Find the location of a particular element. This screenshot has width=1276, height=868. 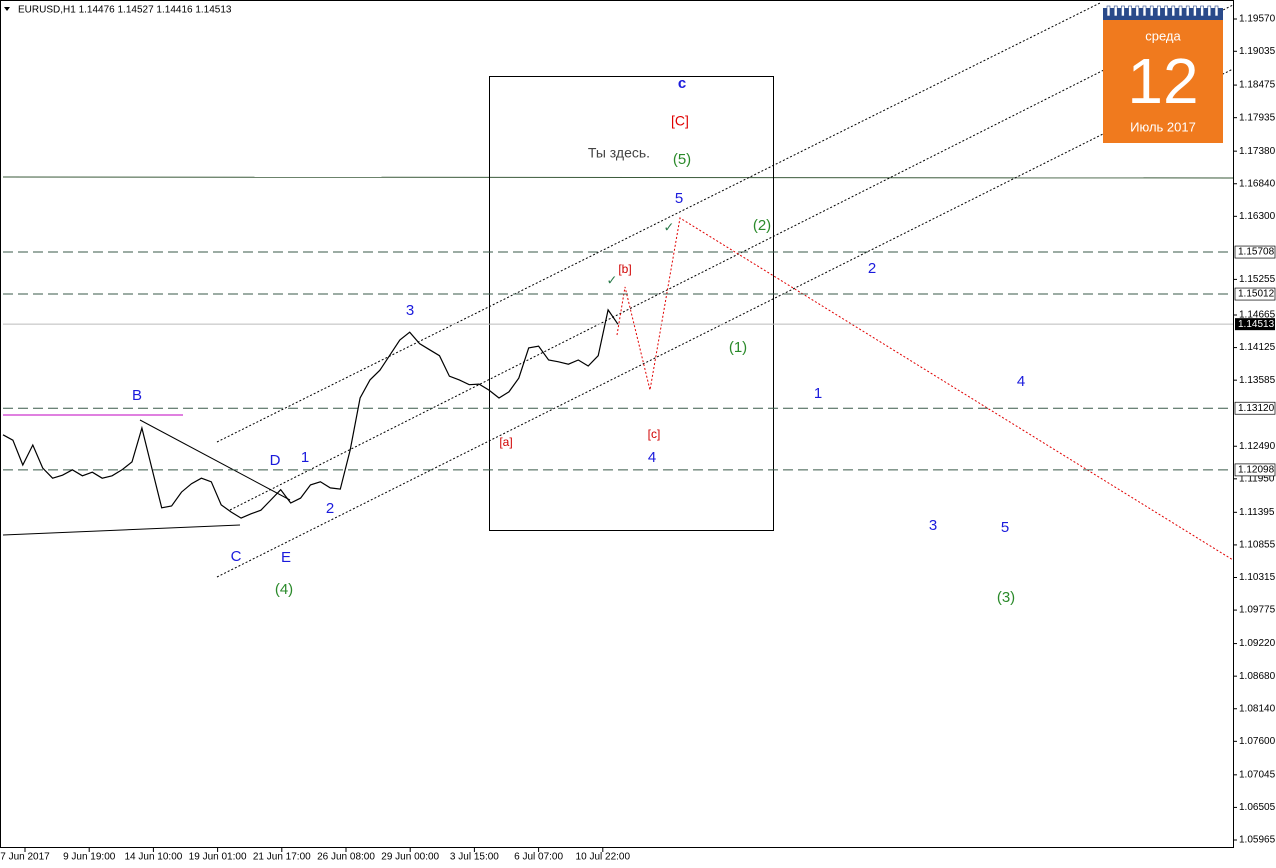

calendar-weekday: среда is located at coordinates (1163, 35).